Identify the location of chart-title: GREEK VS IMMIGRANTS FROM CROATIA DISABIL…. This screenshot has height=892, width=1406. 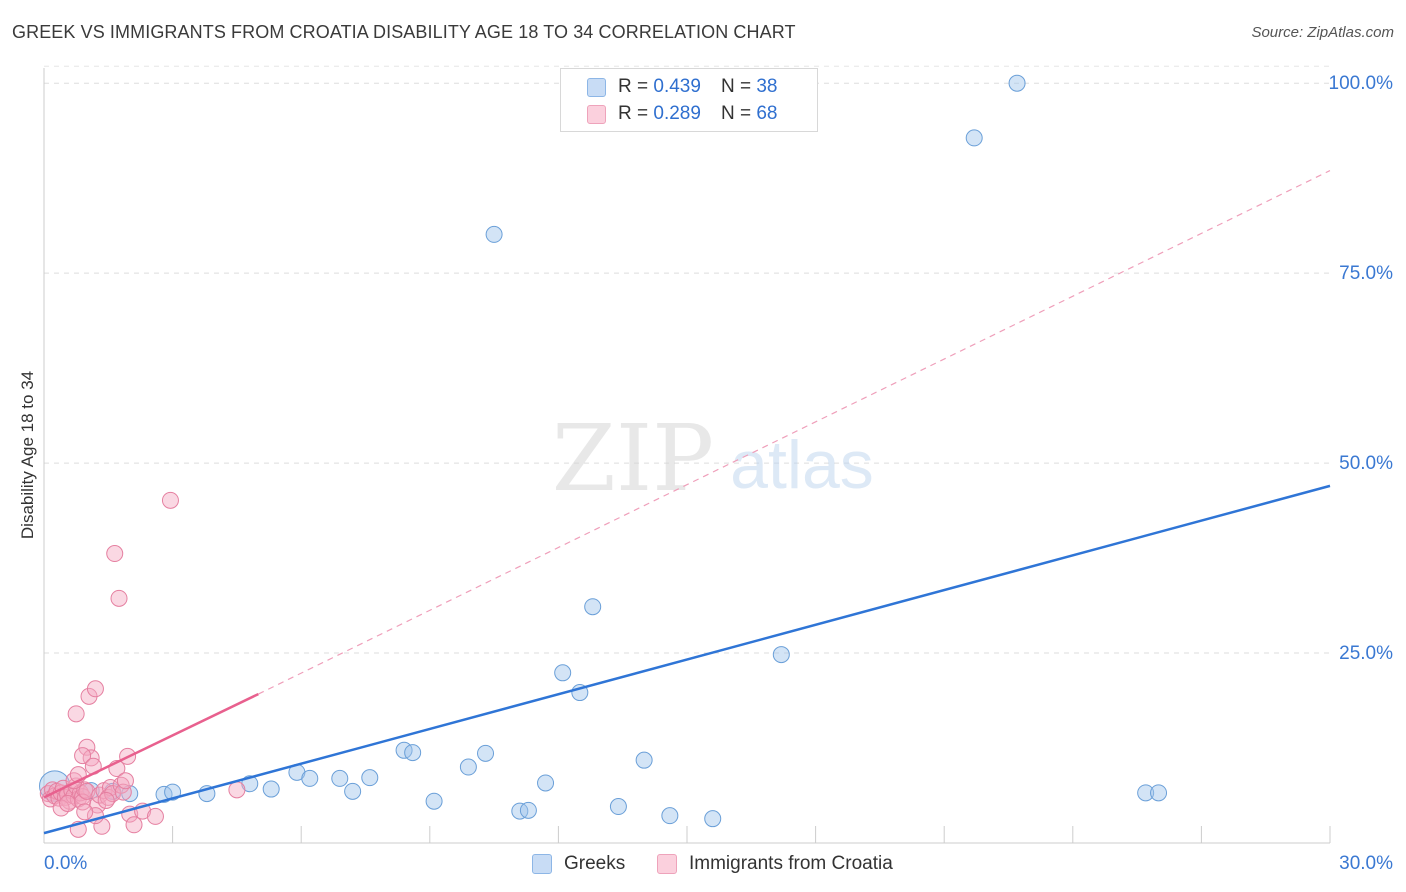
(404, 32).